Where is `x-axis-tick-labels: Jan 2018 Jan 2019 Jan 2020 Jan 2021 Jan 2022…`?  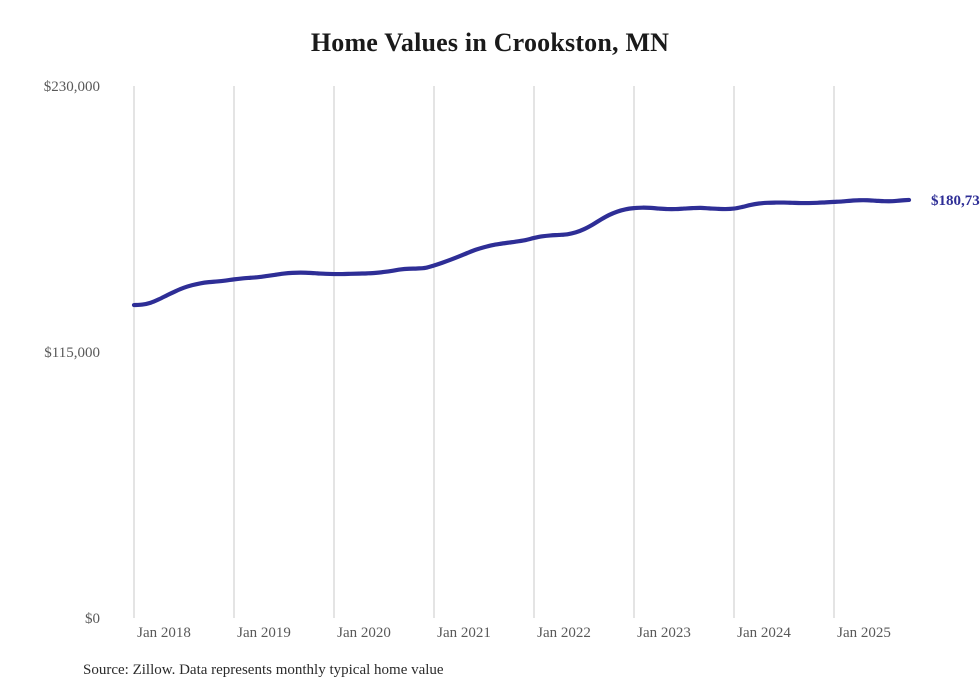 x-axis-tick-labels: Jan 2018 Jan 2019 Jan 2020 Jan 2021 Jan 2022… is located at coordinates (514, 633).